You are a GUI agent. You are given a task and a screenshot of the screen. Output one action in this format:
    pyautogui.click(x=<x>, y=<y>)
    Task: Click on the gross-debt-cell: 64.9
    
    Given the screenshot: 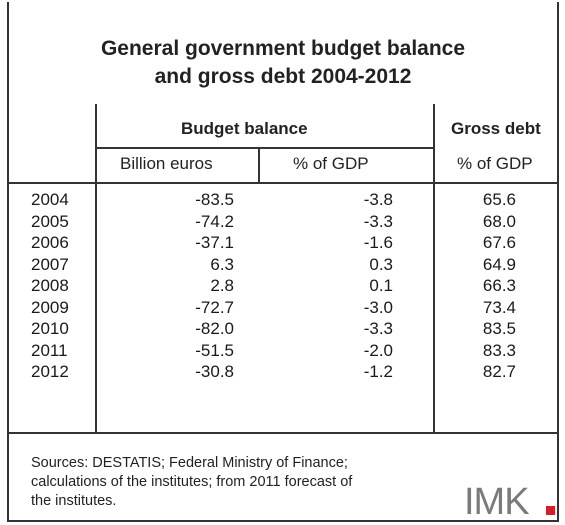 What is the action you would take?
    pyautogui.click(x=499, y=264)
    